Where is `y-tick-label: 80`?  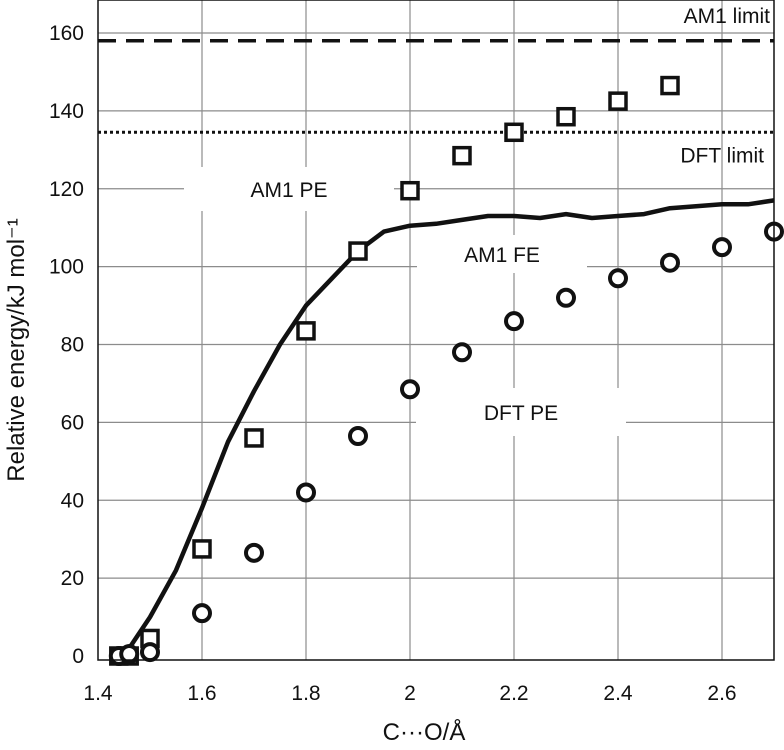 y-tick-label: 80 is located at coordinates (72, 345).